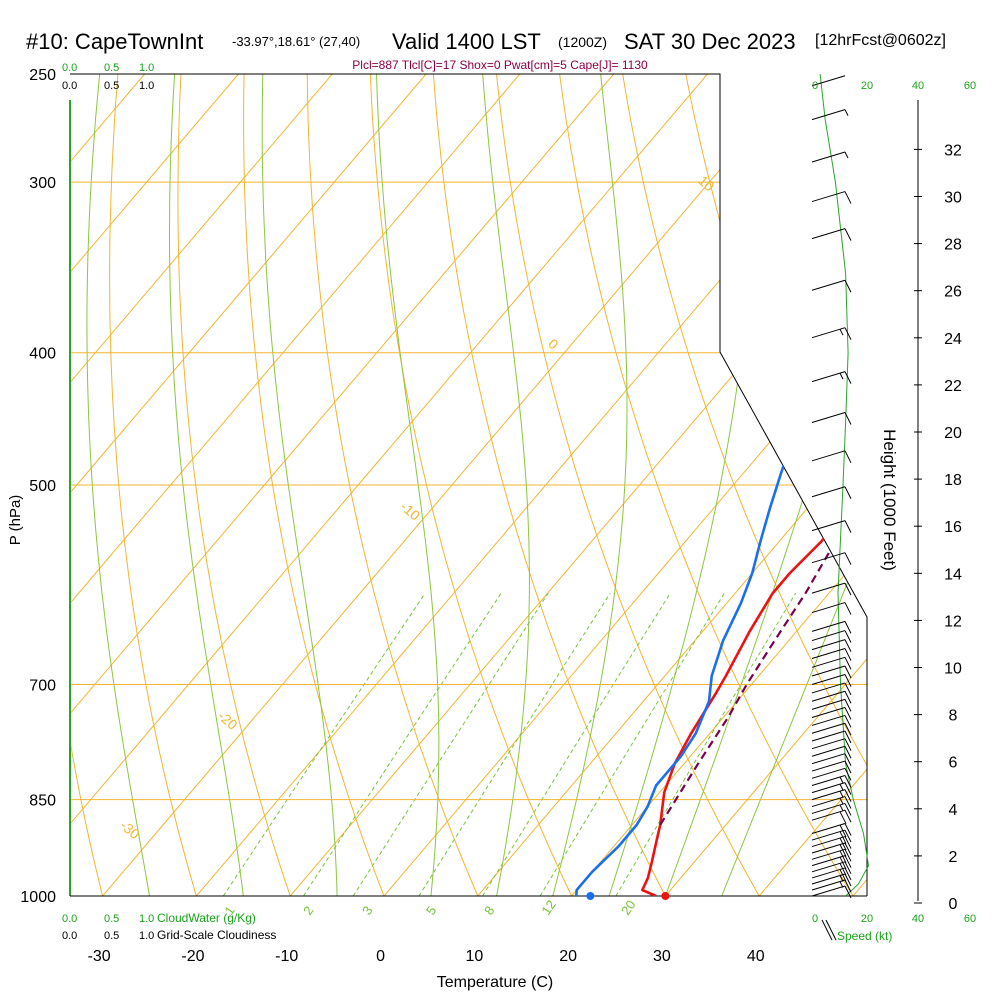 The image size is (1000, 1000). Describe the element at coordinates (953, 810) in the screenshot. I see `height-tick-label: 4` at that location.